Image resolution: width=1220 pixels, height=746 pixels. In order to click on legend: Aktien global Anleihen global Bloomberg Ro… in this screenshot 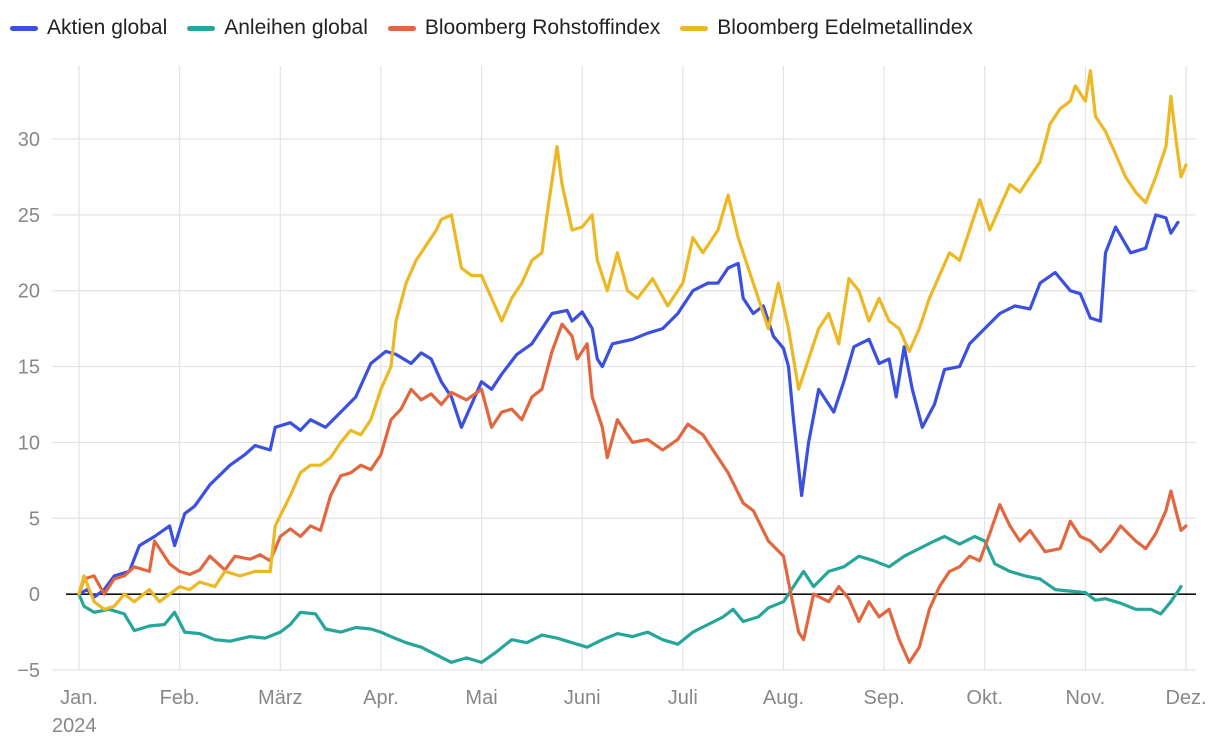, I will do `click(491, 28)`.